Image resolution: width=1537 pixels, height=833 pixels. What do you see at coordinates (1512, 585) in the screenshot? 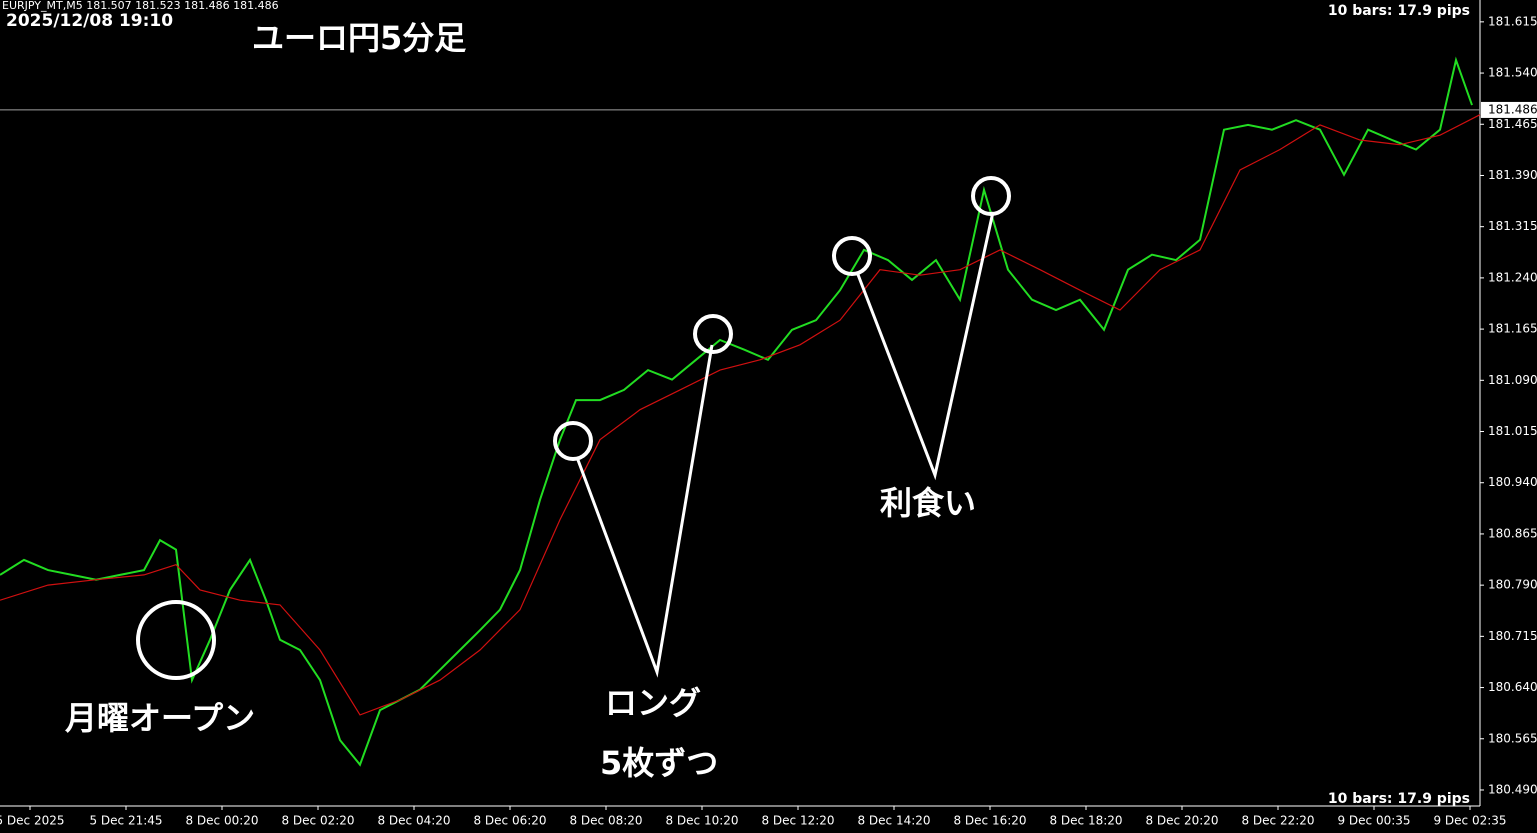
I see `y-tick-label: 180.790` at bounding box center [1512, 585].